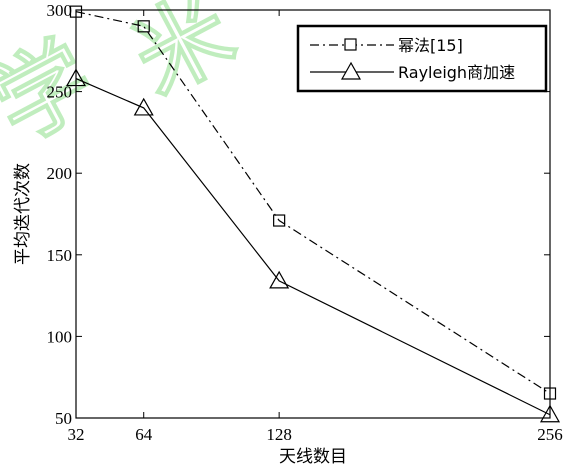 This screenshot has height=470, width=574. I want to click on y-tick-label: 200, so click(60, 173).